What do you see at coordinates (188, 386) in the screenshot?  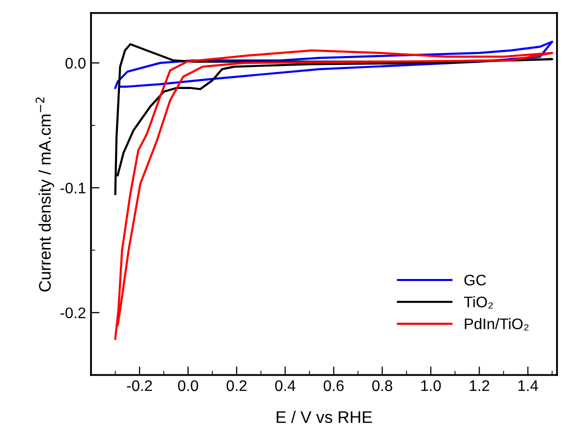 I see `x-tick-label: 0.0` at bounding box center [188, 386].